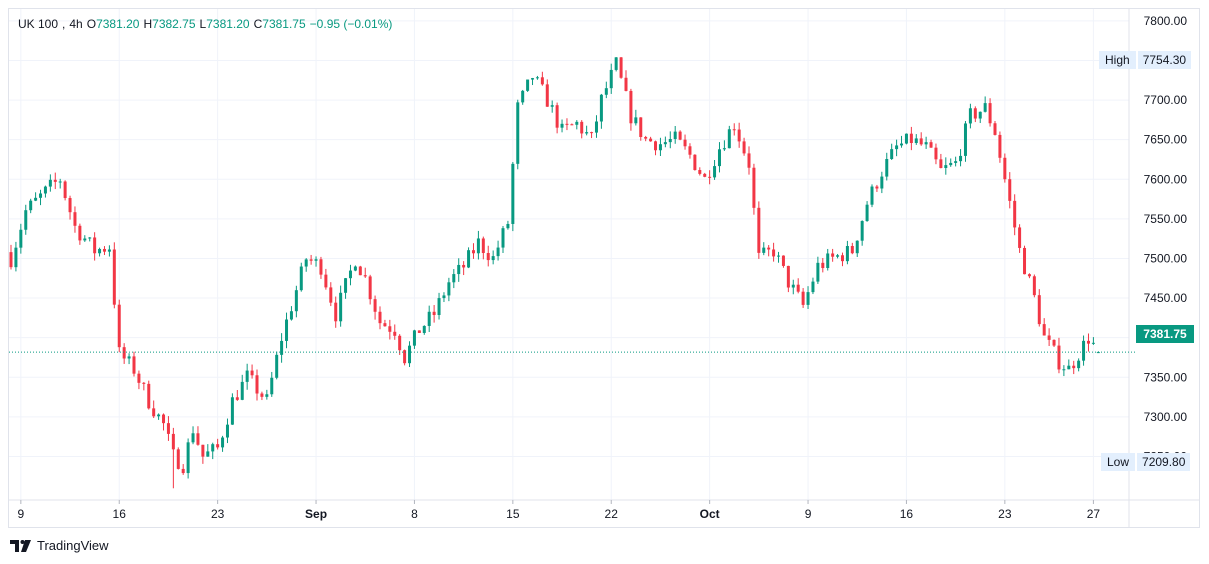  I want to click on interval-label: 4h, so click(76, 24).